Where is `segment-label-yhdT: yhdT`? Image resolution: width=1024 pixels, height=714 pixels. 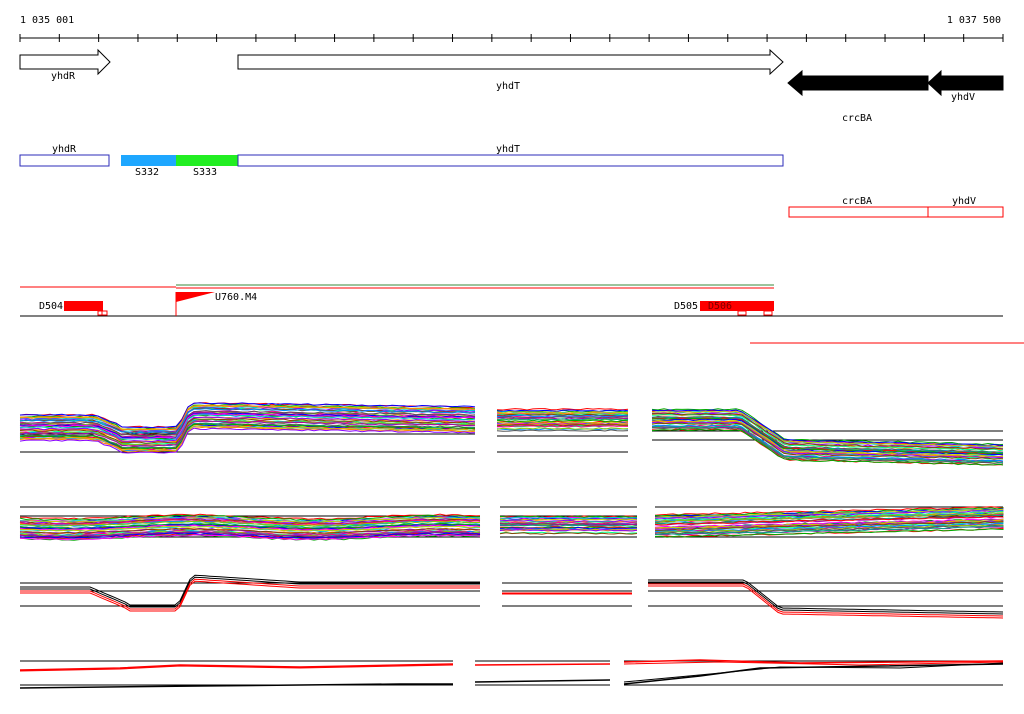 segment-label-yhdT: yhdT is located at coordinates (508, 149).